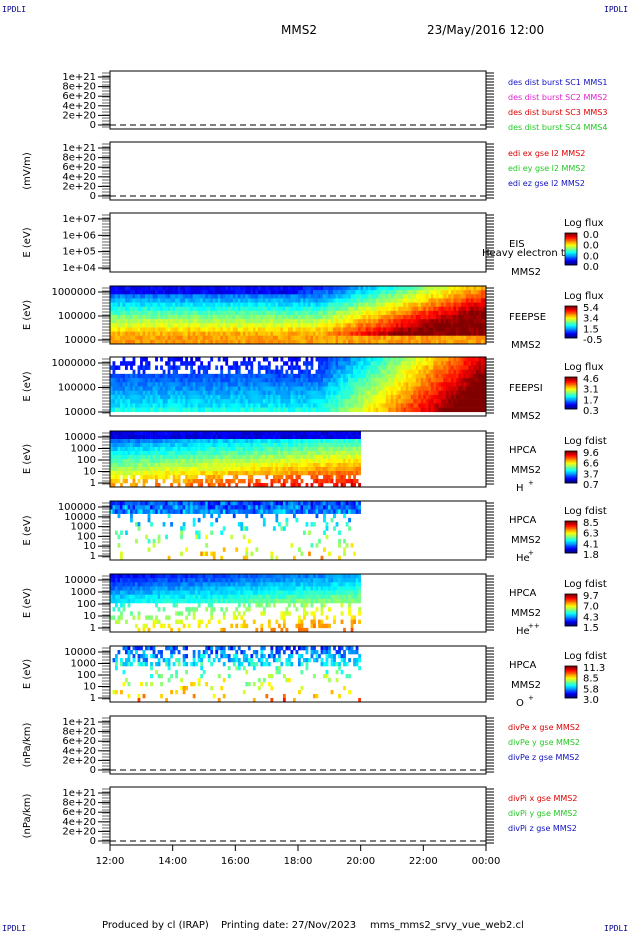 This screenshot has height=934, width=630. I want to click on colorbar-cell, so click(571, 320).